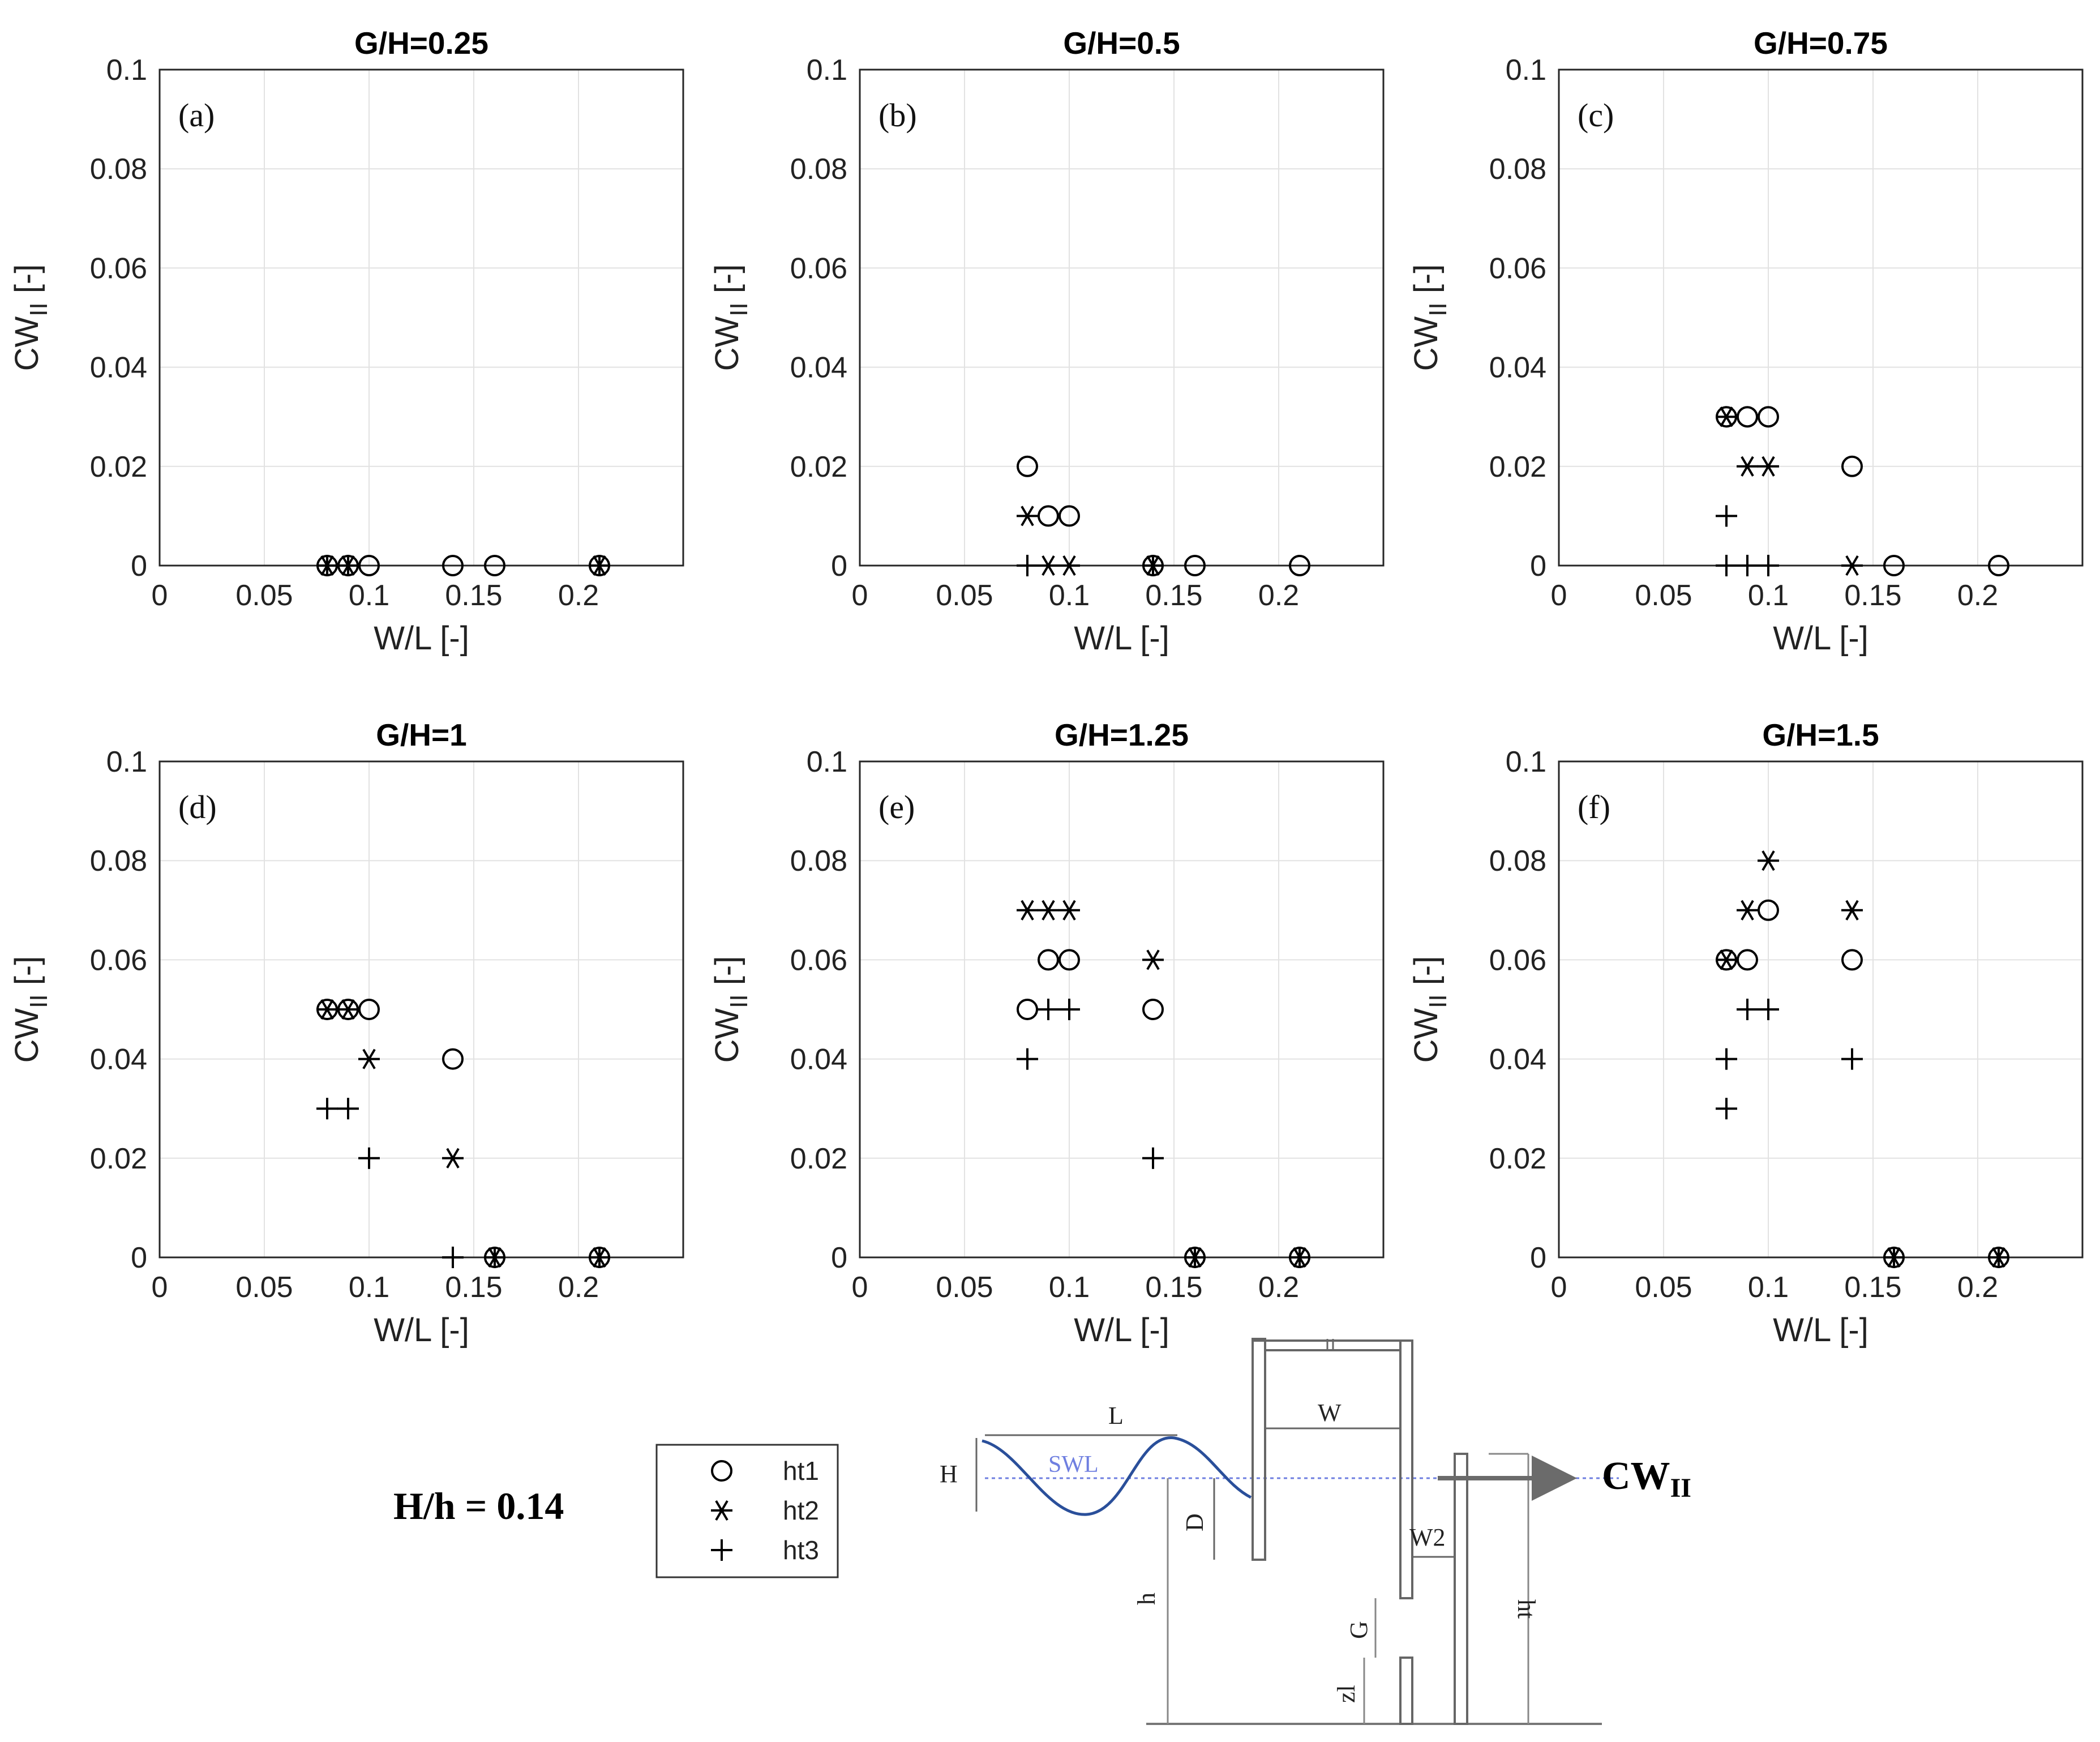  I want to click on legend-box, so click(747, 1511).